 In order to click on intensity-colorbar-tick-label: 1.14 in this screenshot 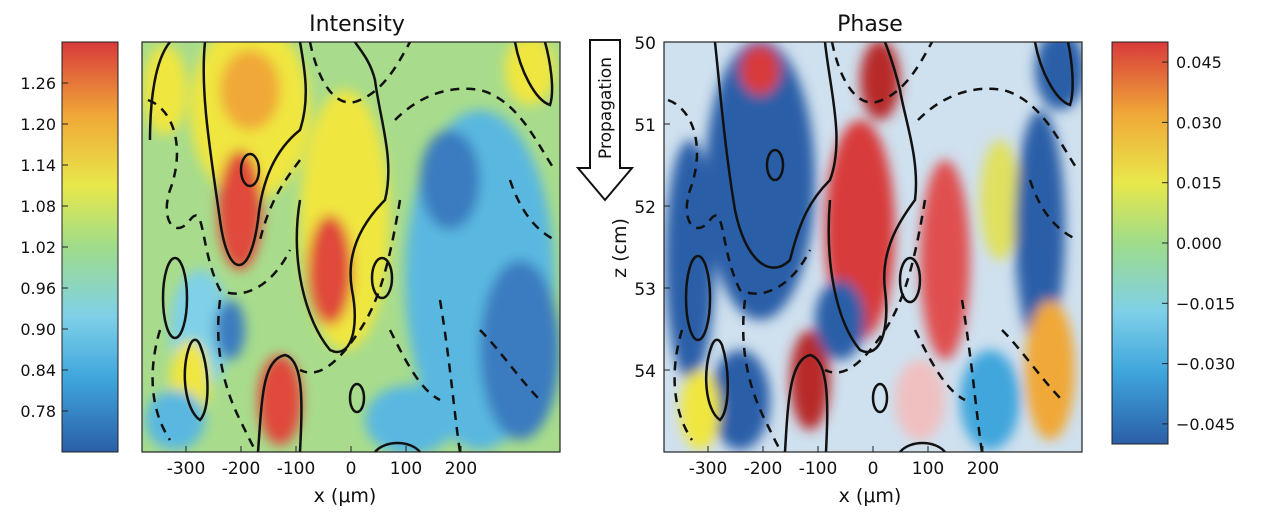, I will do `click(38, 165)`.